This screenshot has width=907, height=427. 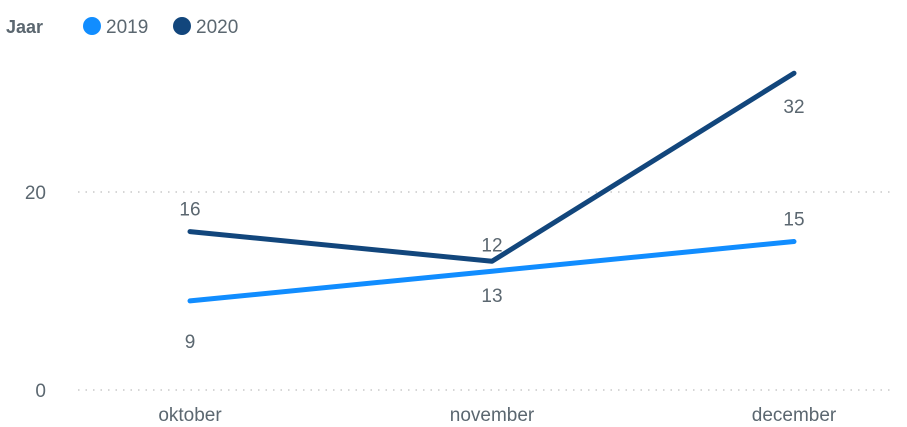 What do you see at coordinates (793, 107) in the screenshot?
I see `data-label-2020-december: 32` at bounding box center [793, 107].